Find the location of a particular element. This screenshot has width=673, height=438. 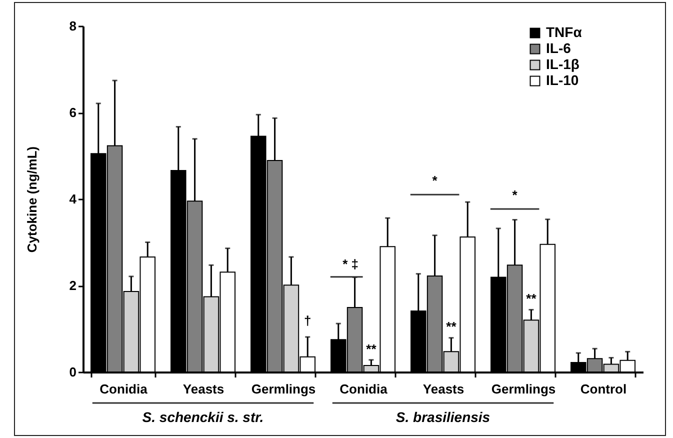

legend-label: IL-10 is located at coordinates (562, 80).